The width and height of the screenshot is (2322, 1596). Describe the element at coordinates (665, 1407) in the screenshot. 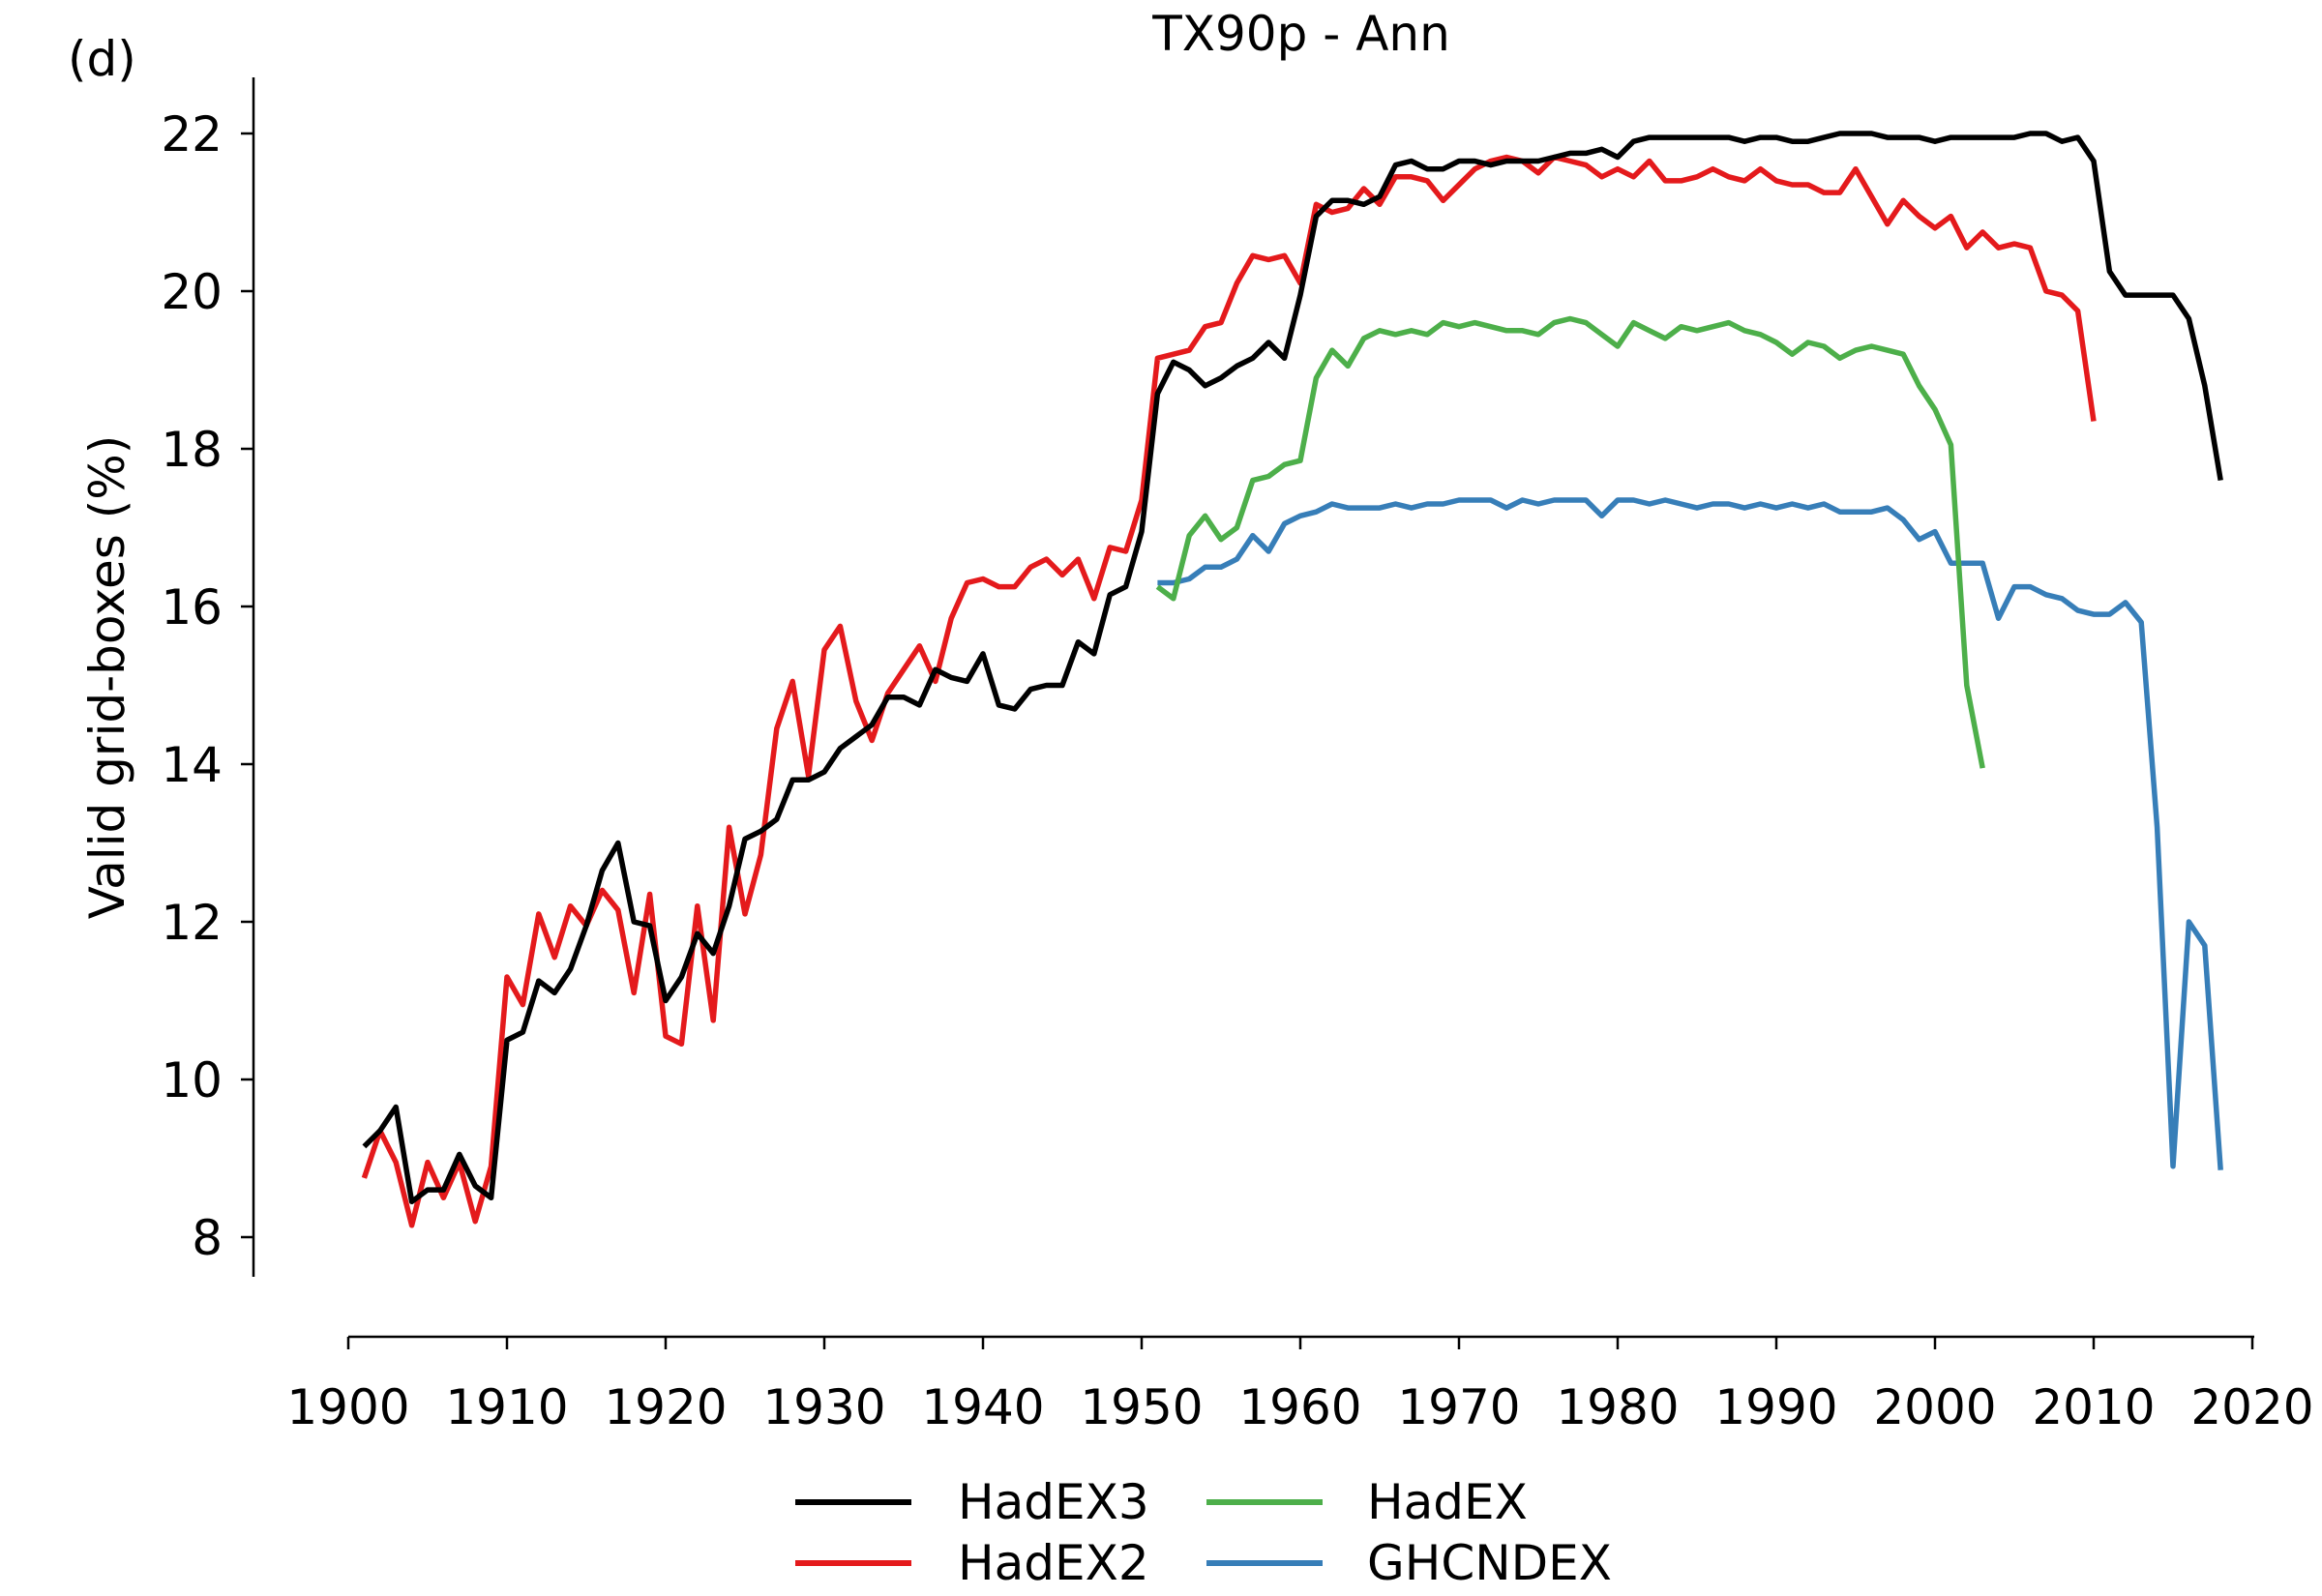

I see `x-tick-label-1920: 1920` at that location.